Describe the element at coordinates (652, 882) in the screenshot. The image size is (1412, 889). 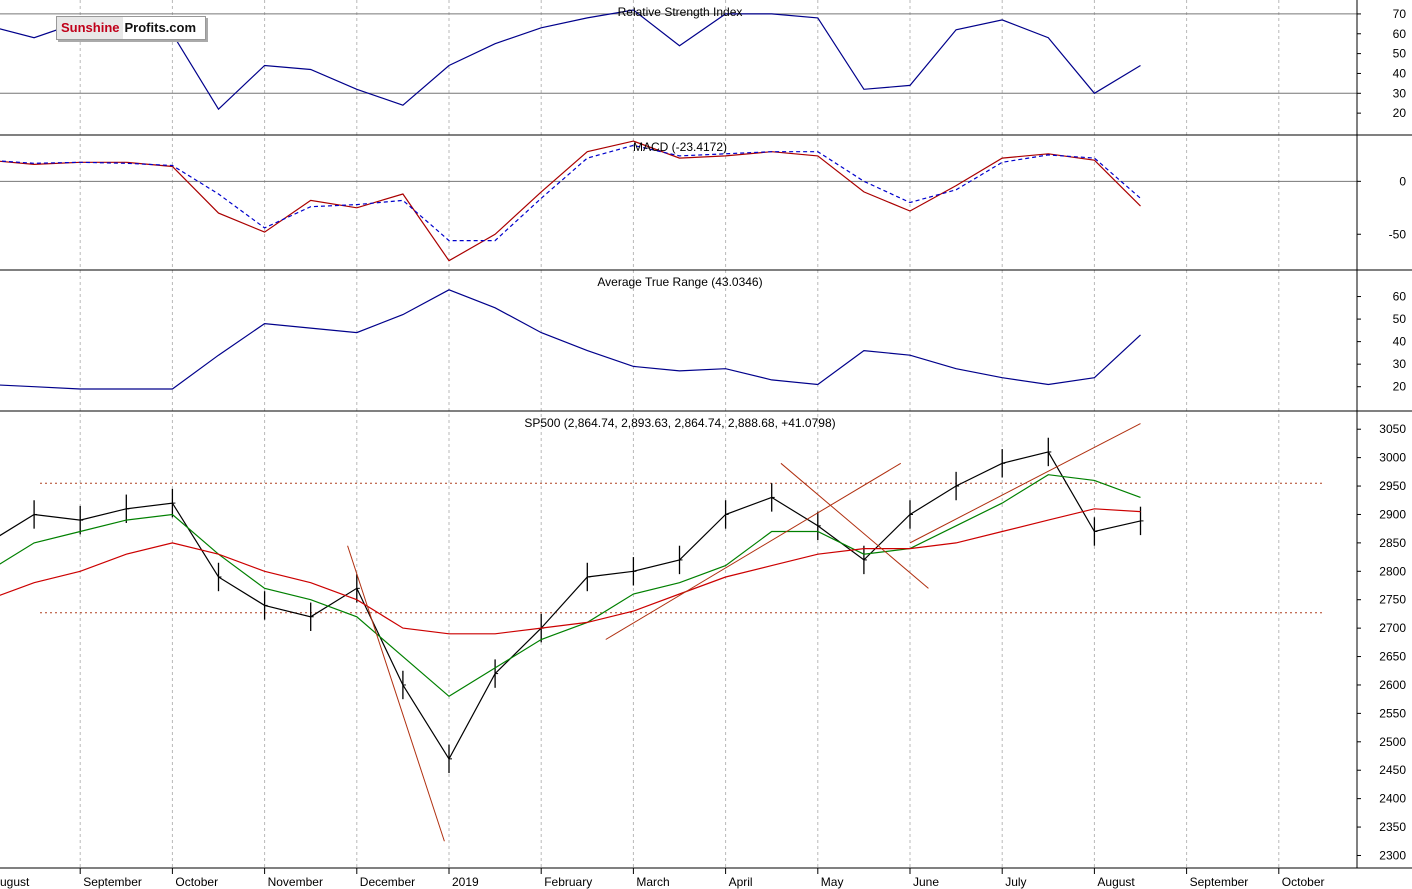
I see `month-label: March` at that location.